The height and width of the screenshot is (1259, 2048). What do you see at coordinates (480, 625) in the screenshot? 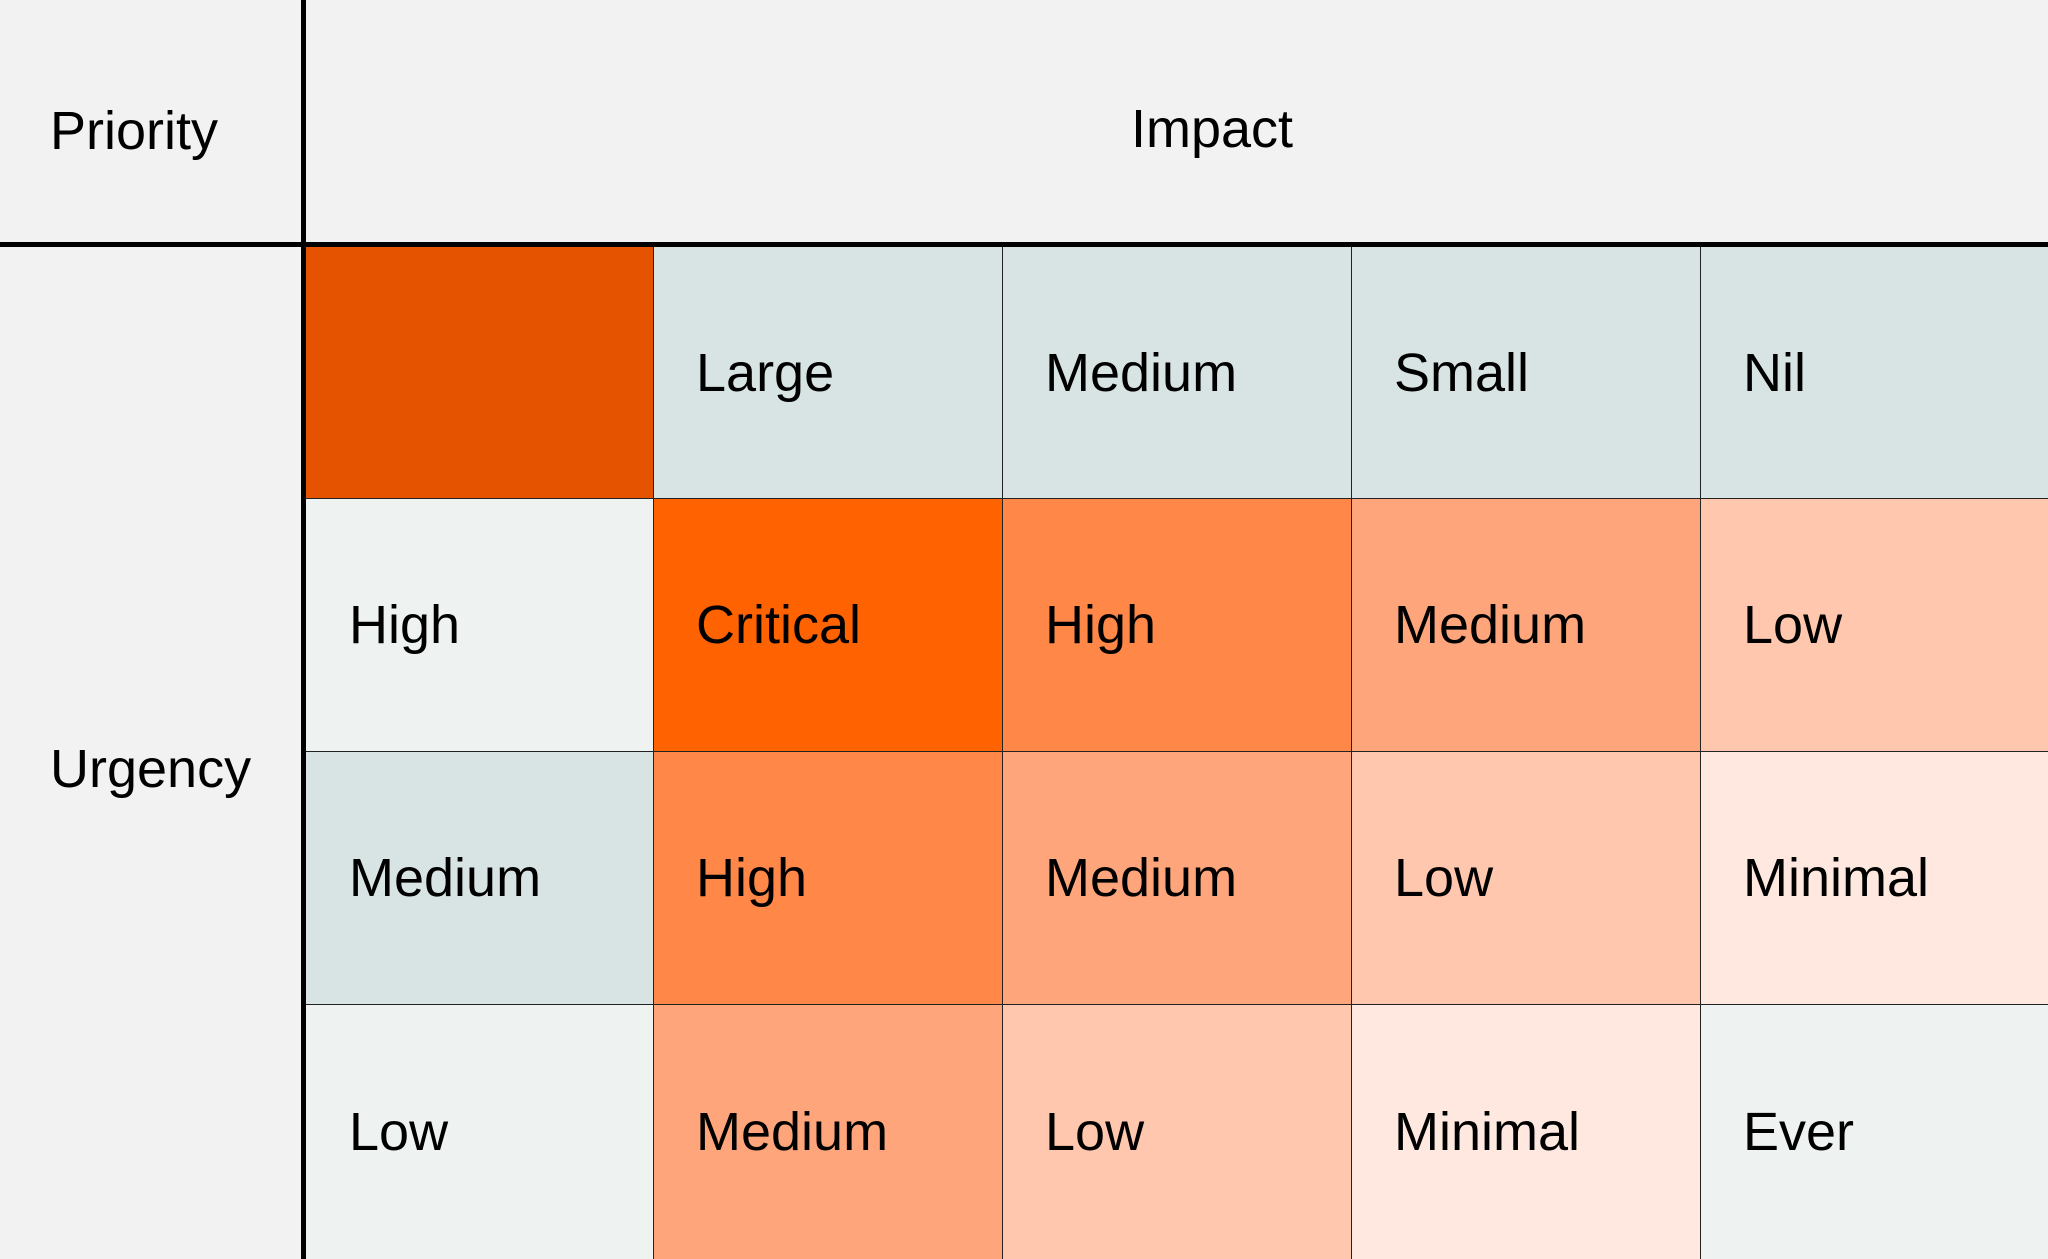
I see `urgency-row-high: High` at bounding box center [480, 625].